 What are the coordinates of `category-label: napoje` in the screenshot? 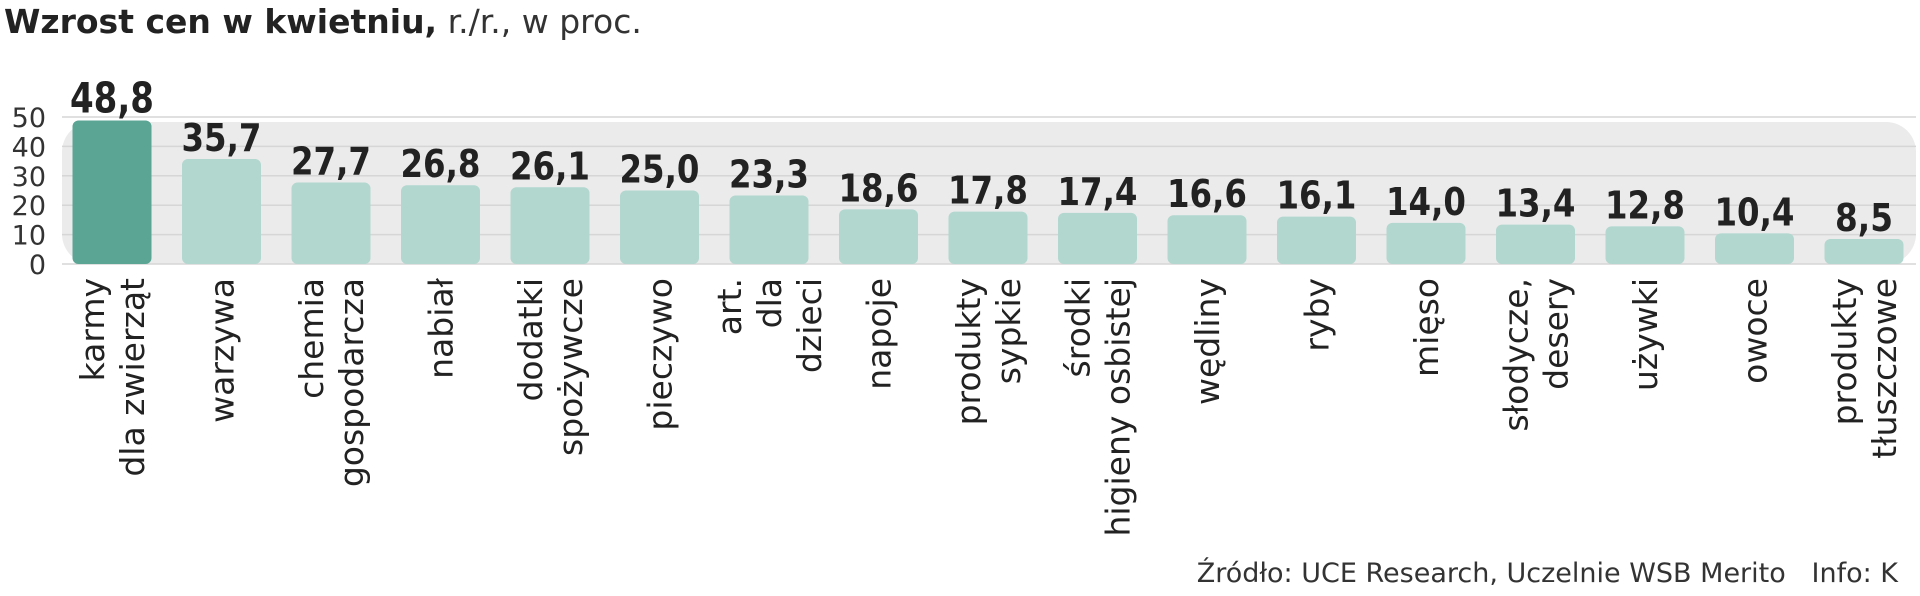 It's located at (879, 334).